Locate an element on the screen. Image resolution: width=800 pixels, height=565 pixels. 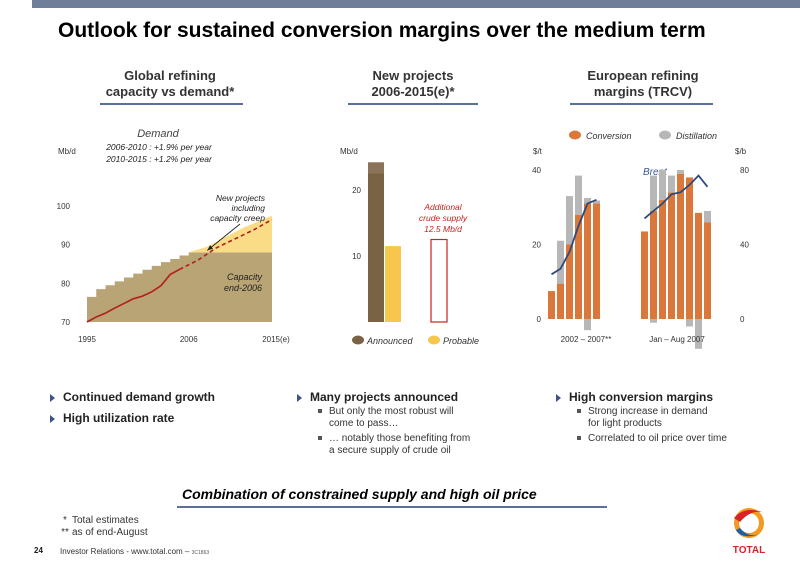
demand-growth-1: 2006-2010 : +1.9% per year is located at coordinates (159, 147).